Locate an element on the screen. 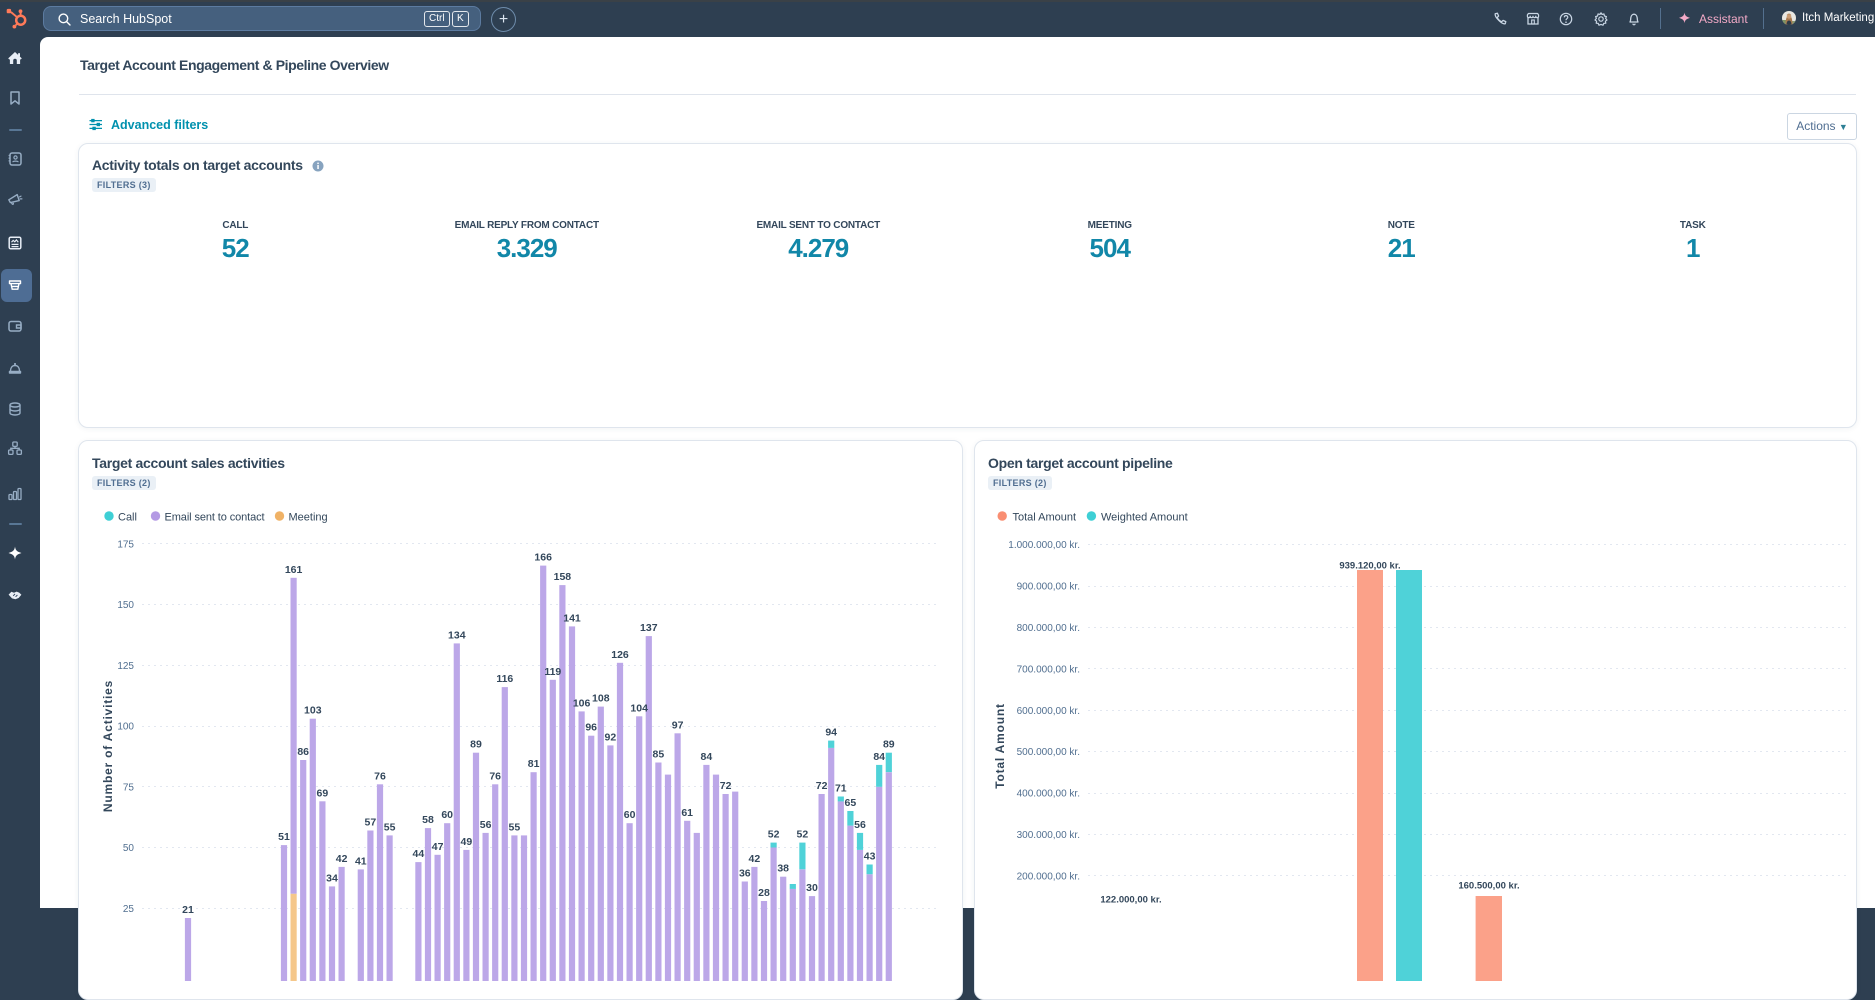 This screenshot has width=1875, height=1000. svg-text: 500.000,00 kr. is located at coordinates (1048, 752).